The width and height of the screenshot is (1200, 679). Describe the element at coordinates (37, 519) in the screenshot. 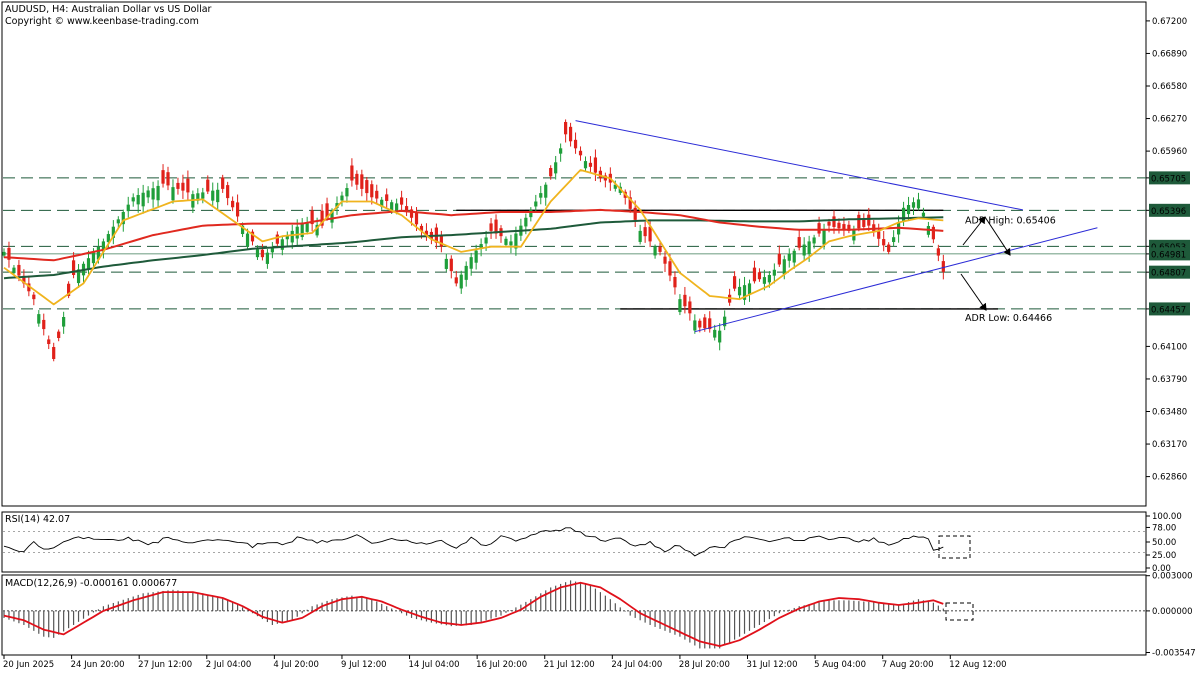

I see `rsi-title: RSI(14) 42.07` at that location.